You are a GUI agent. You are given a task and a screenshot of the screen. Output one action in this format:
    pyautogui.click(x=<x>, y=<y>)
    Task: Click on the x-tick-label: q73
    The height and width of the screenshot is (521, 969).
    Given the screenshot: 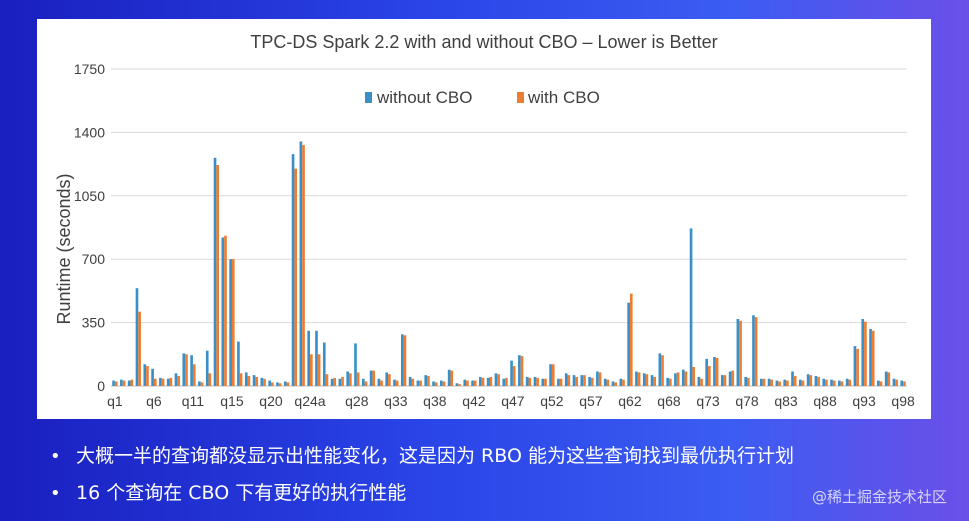 What is the action you would take?
    pyautogui.click(x=708, y=401)
    